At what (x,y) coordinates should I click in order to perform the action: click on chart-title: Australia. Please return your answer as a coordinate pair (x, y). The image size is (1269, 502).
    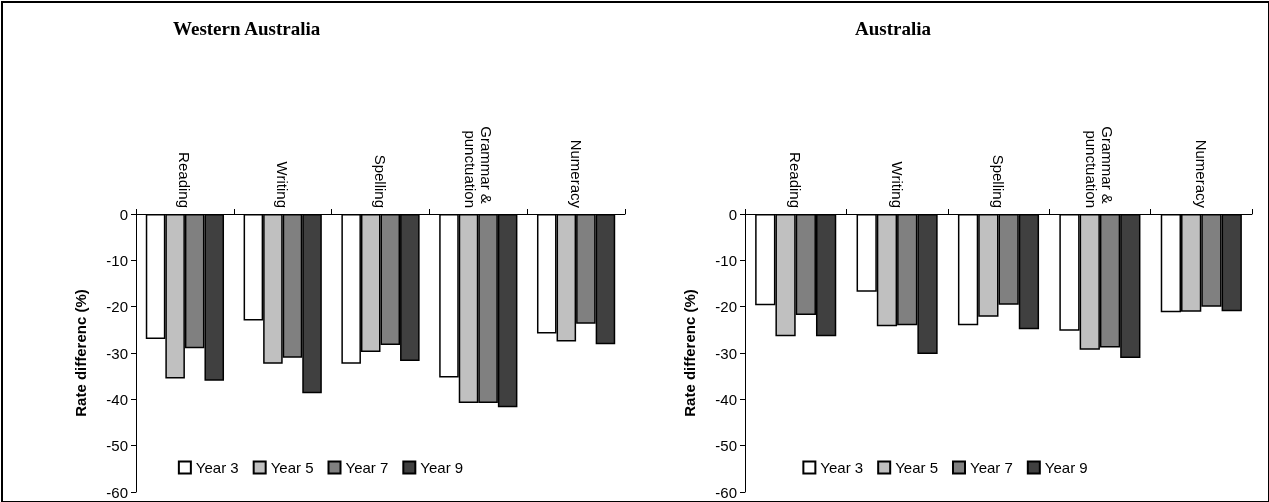
    Looking at the image, I should click on (893, 28).